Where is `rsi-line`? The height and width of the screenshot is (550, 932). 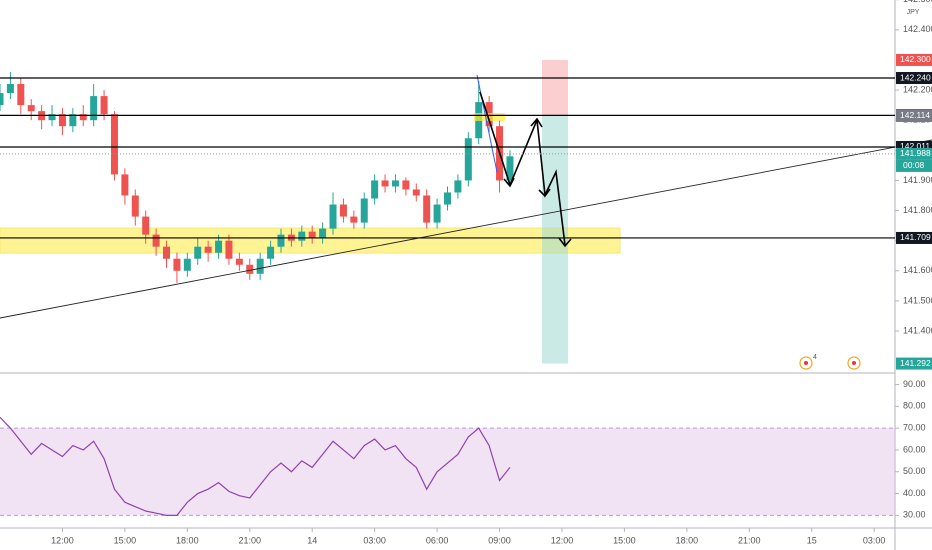
rsi-line is located at coordinates (255, 466).